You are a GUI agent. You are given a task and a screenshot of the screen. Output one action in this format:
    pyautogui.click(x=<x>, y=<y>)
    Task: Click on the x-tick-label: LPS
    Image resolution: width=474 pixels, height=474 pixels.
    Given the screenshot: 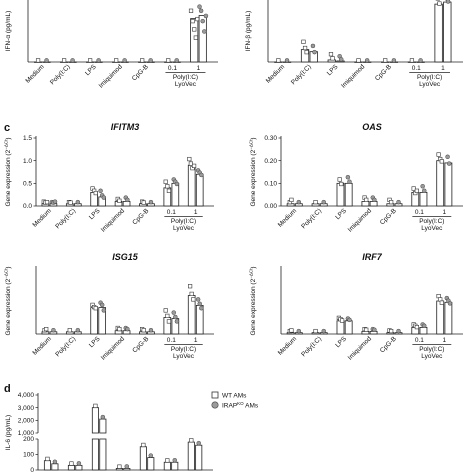 What is the action you would take?
    pyautogui.click(x=91, y=70)
    